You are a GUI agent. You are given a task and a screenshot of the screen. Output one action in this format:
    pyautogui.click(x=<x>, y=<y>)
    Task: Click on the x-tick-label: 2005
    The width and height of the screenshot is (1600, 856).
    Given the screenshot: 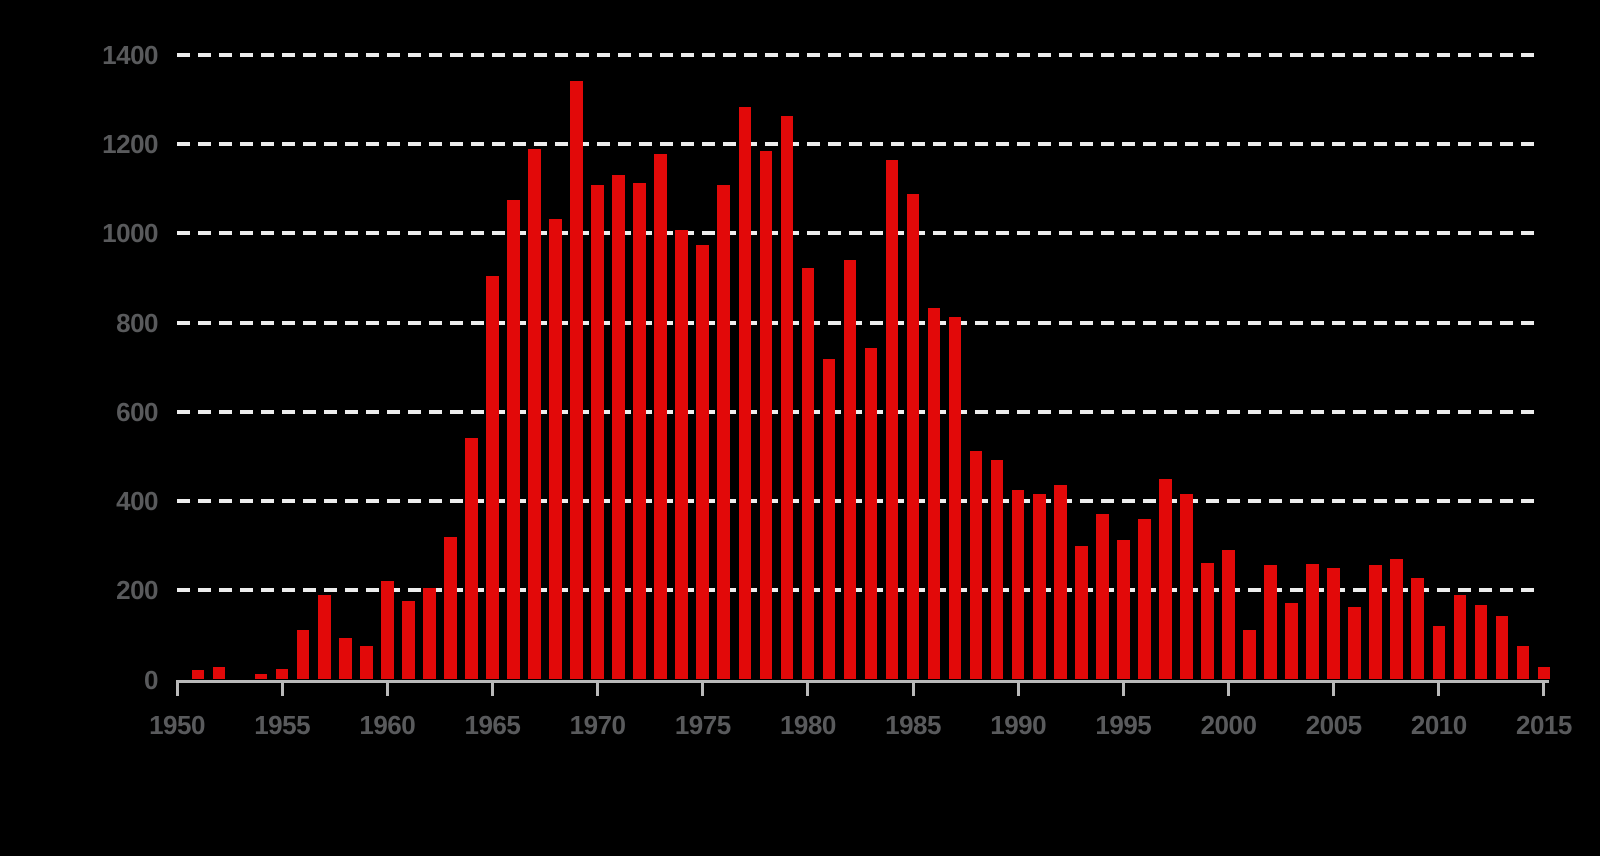 What is the action you would take?
    pyautogui.click(x=1333, y=725)
    